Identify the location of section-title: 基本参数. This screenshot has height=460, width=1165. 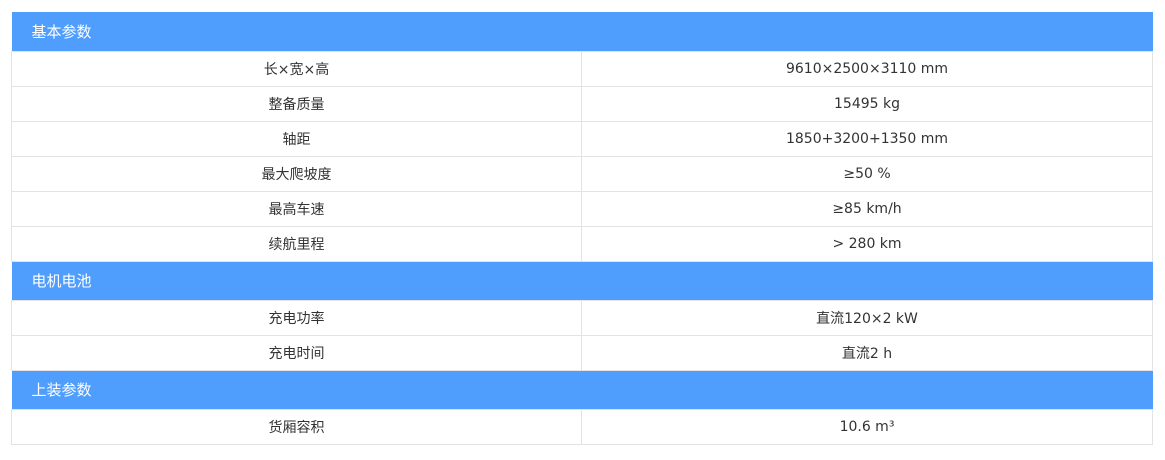
(582, 31).